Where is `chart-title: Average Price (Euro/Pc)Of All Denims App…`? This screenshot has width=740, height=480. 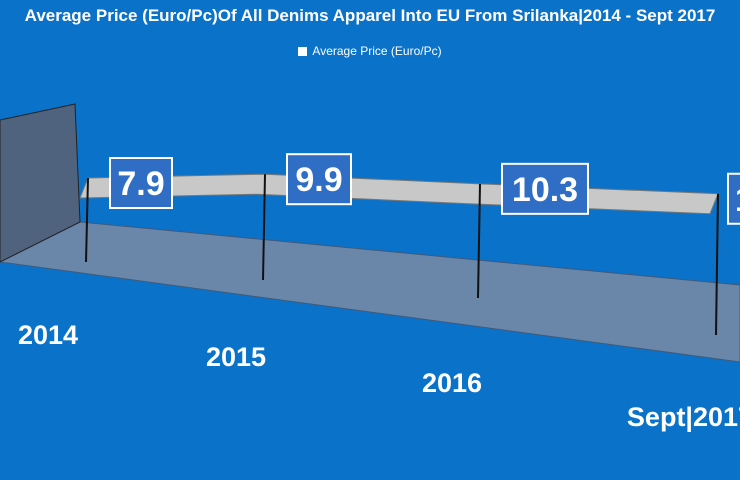 chart-title: Average Price (Euro/Pc)Of All Denims App… is located at coordinates (370, 15).